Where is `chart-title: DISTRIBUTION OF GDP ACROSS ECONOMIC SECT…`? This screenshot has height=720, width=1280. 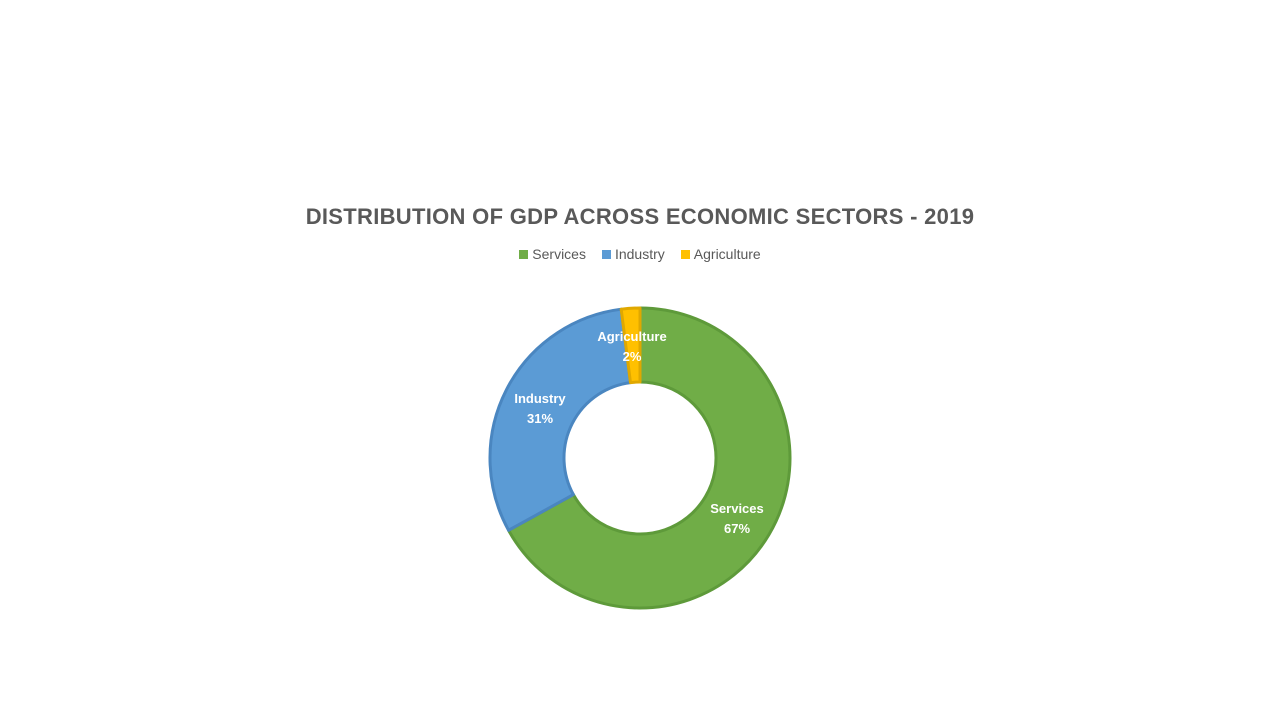 chart-title: DISTRIBUTION OF GDP ACROSS ECONOMIC SECT… is located at coordinates (640, 216).